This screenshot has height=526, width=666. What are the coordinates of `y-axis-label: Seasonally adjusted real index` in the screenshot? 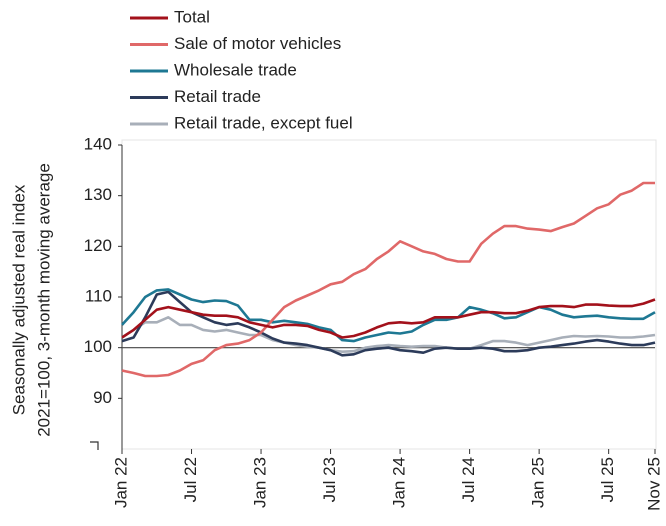 It's located at (18, 299).